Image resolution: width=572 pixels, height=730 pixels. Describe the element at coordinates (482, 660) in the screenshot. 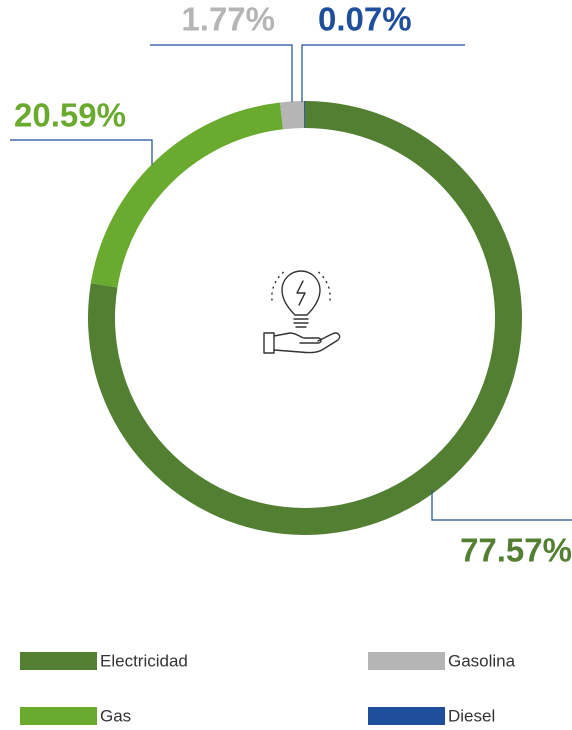

I see `legend-label: Gasolina` at that location.